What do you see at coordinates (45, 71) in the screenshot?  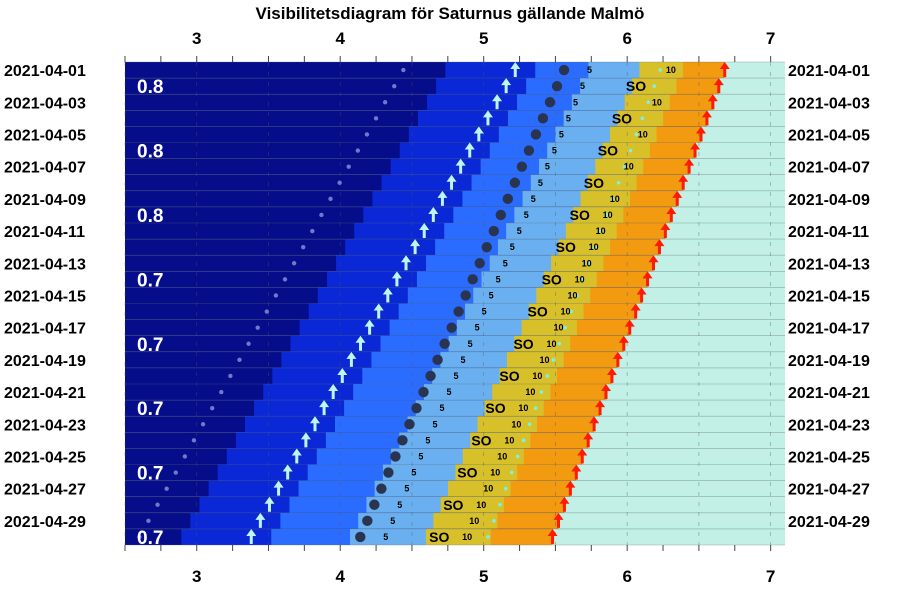 I see `date-label-left: 2021-04-01` at bounding box center [45, 71].